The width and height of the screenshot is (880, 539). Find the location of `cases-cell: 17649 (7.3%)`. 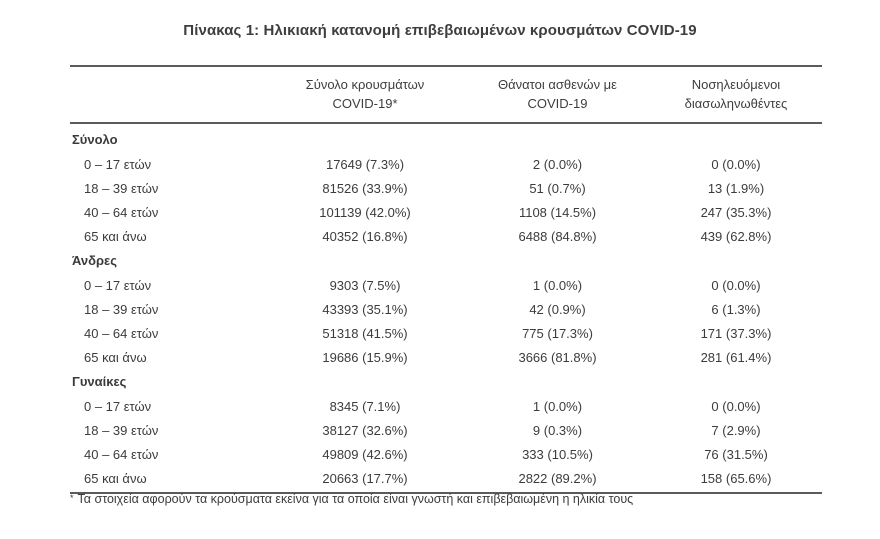

cases-cell: 17649 (7.3%) is located at coordinates (365, 164).